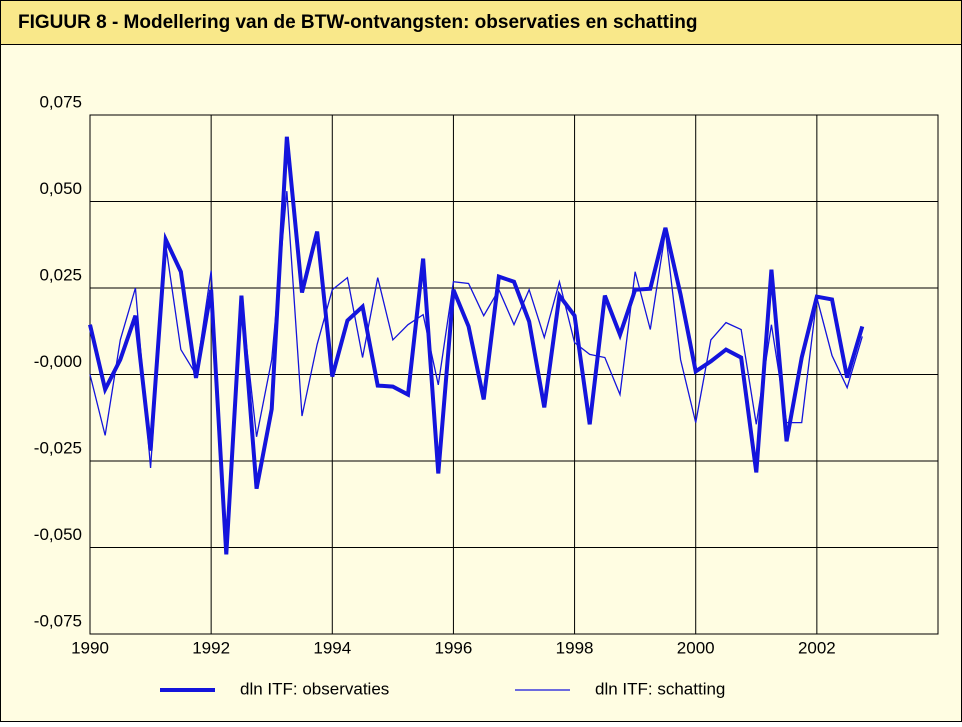 Image resolution: width=962 pixels, height=727 pixels. What do you see at coordinates (58, 534) in the screenshot?
I see `y-tick-label: -0,050` at bounding box center [58, 534].